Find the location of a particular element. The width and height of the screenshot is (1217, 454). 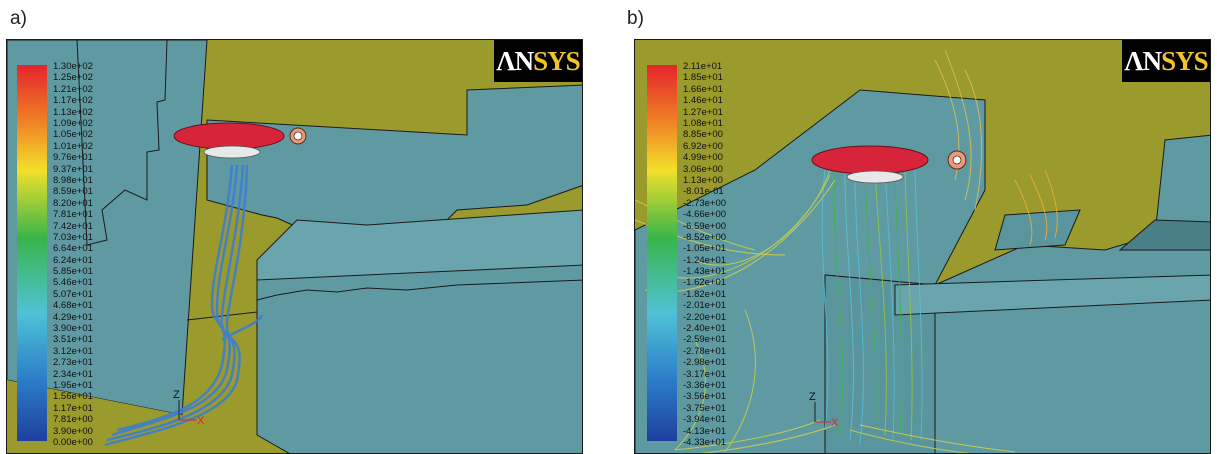

colorbar-tick-label: 3.06e+00 is located at coordinates (703, 169).